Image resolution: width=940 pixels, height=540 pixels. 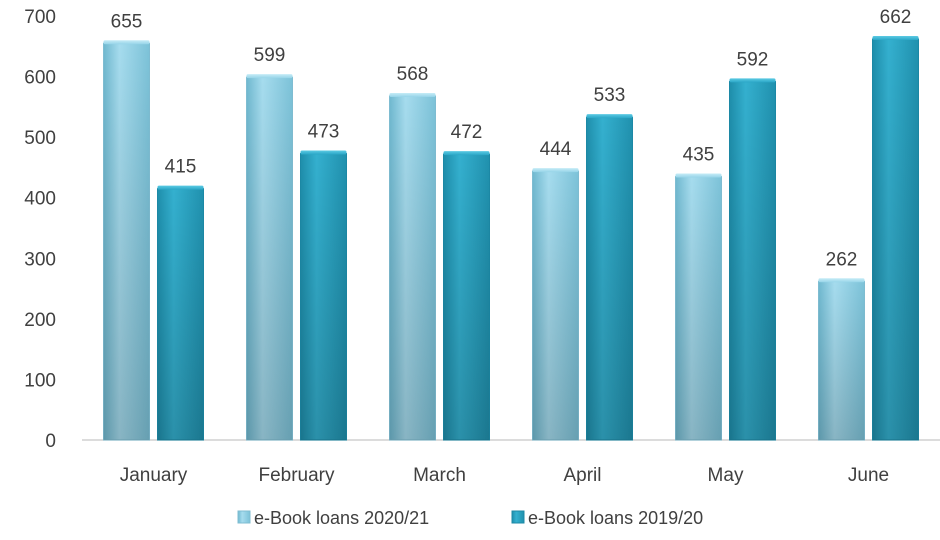 I want to click on bar-2020-21-january, so click(x=126, y=240).